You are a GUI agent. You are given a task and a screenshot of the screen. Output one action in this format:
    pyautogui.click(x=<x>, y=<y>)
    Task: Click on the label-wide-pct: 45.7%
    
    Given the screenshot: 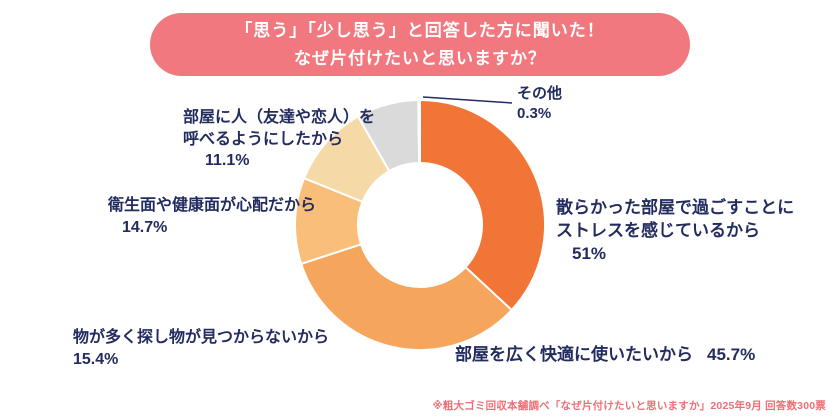 What is the action you would take?
    pyautogui.click(x=731, y=354)
    